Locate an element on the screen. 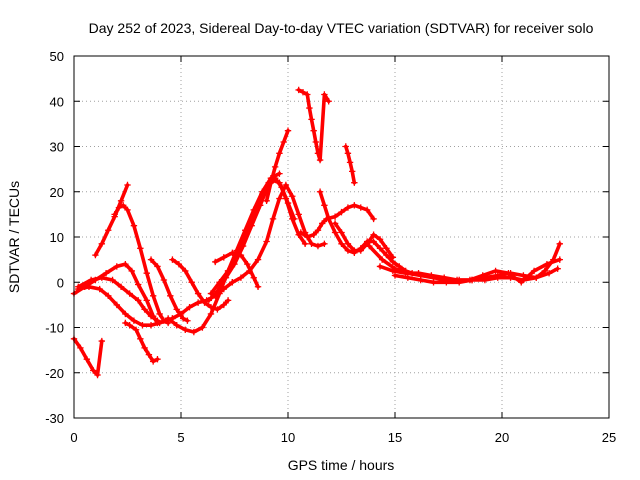 The width and height of the screenshot is (640, 480). x-tick-label: 15 is located at coordinates (395, 437).